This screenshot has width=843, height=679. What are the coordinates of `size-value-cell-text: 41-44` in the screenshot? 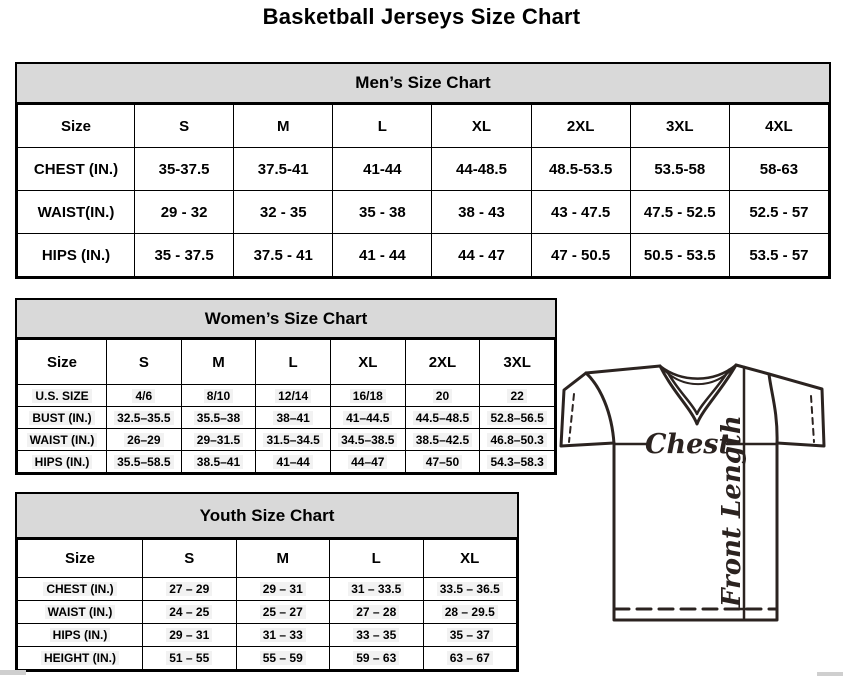 It's located at (382, 169).